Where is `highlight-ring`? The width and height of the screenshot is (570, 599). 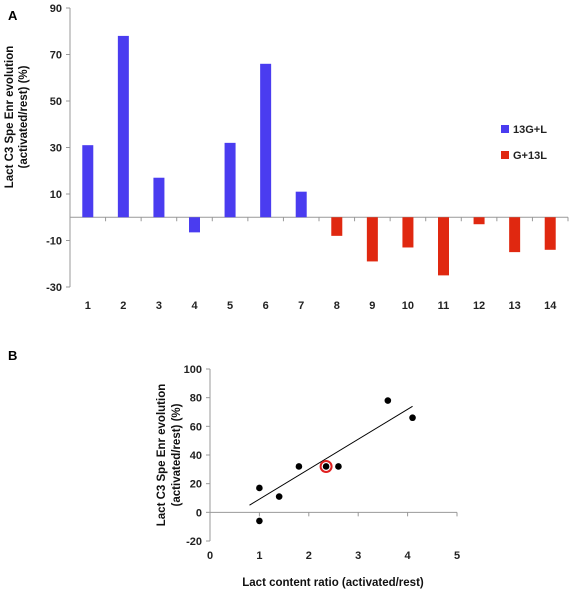 highlight-ring is located at coordinates (326, 466).